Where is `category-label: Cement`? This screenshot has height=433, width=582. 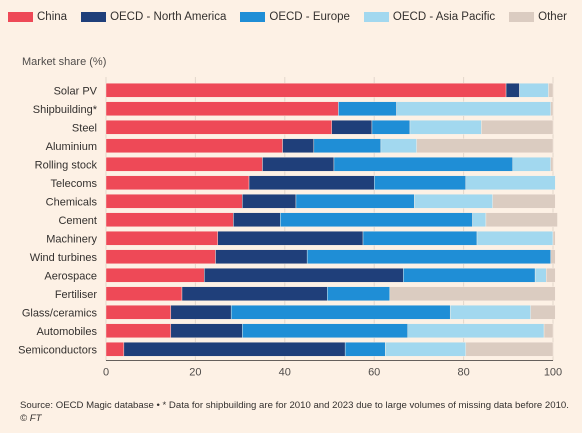
category-label: Cement is located at coordinates (77, 221).